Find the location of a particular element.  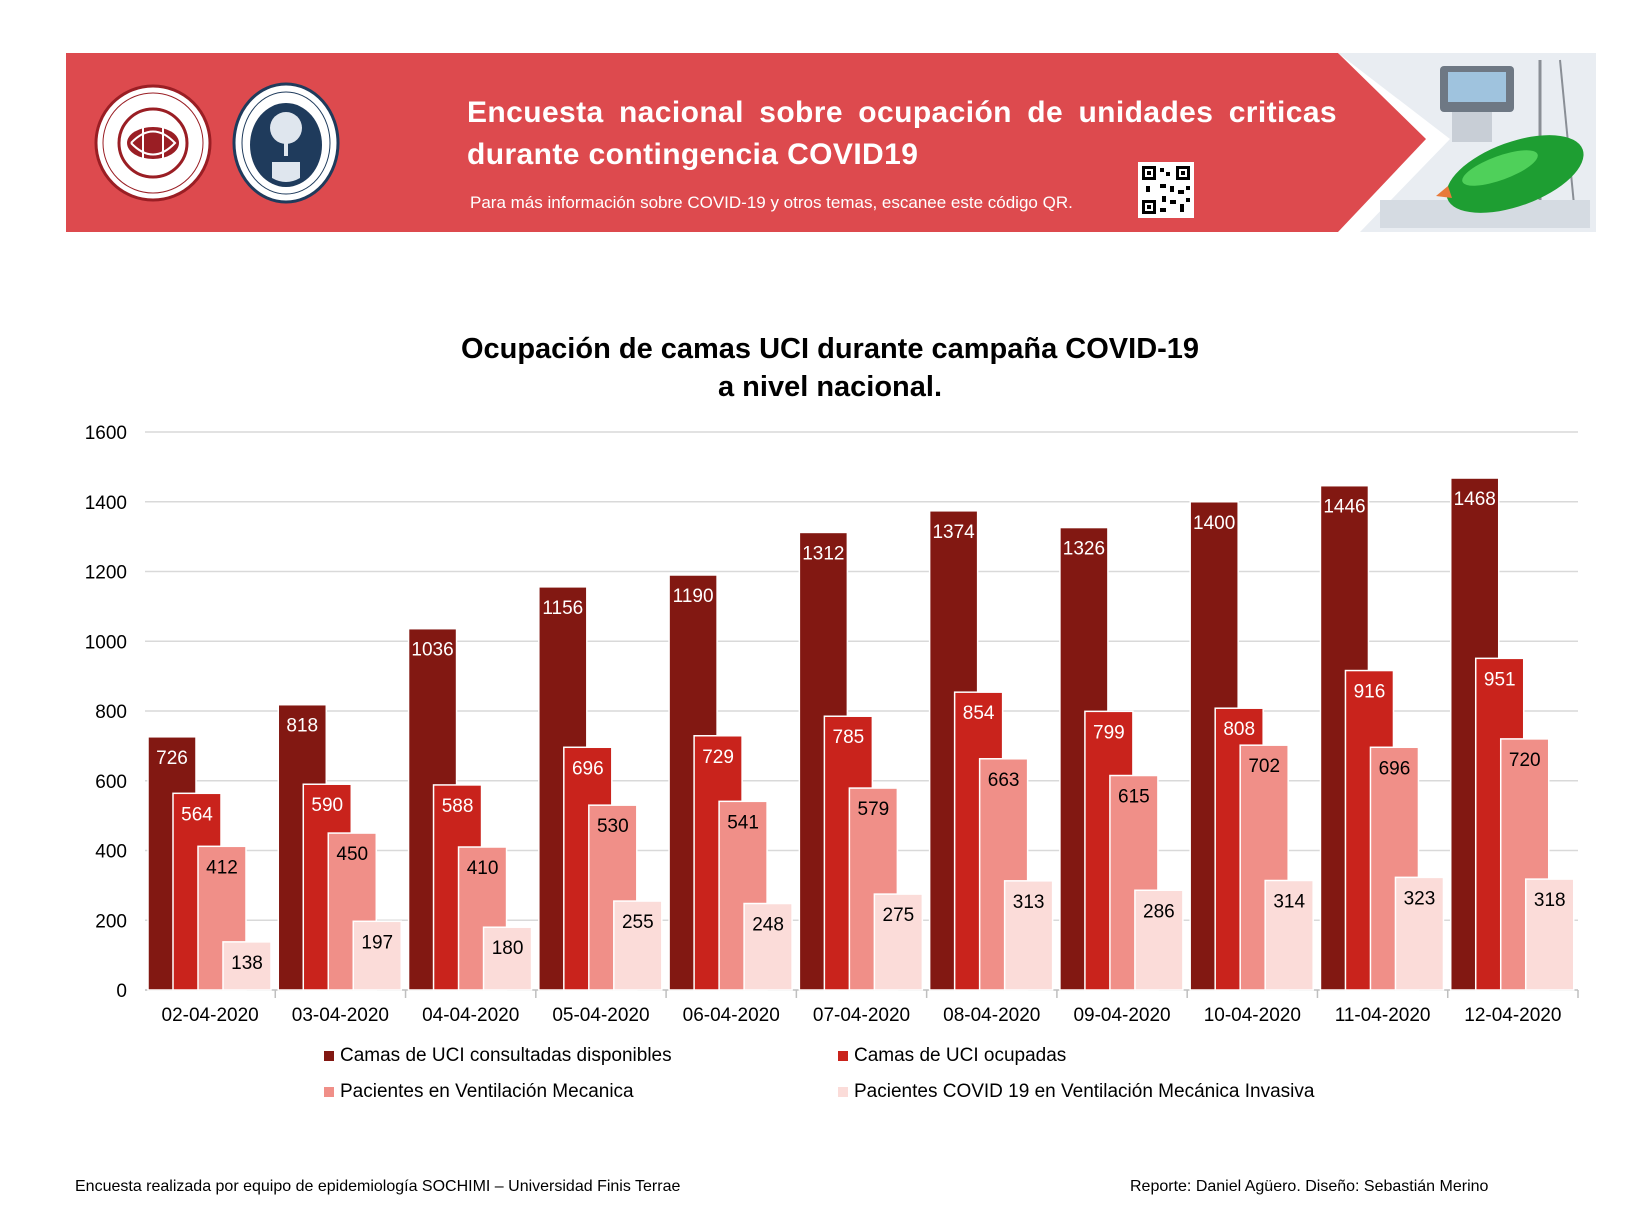

y-tick-label: 600 is located at coordinates (111, 782).